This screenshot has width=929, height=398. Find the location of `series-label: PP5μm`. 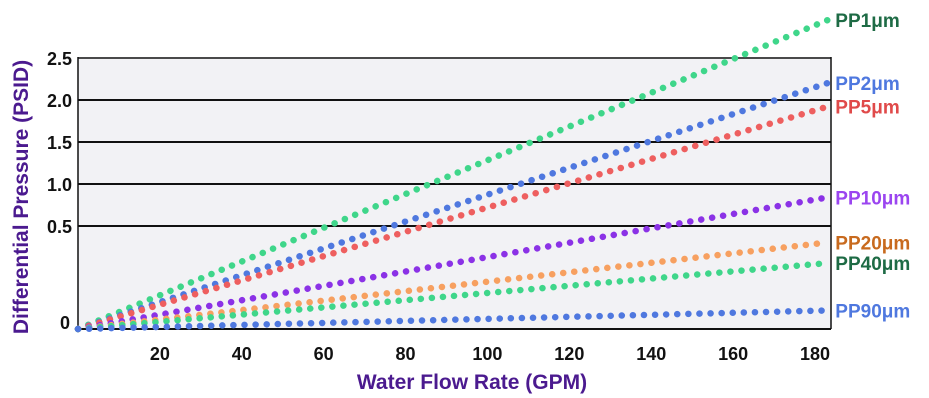

series-label: PP5μm is located at coordinates (867, 108).